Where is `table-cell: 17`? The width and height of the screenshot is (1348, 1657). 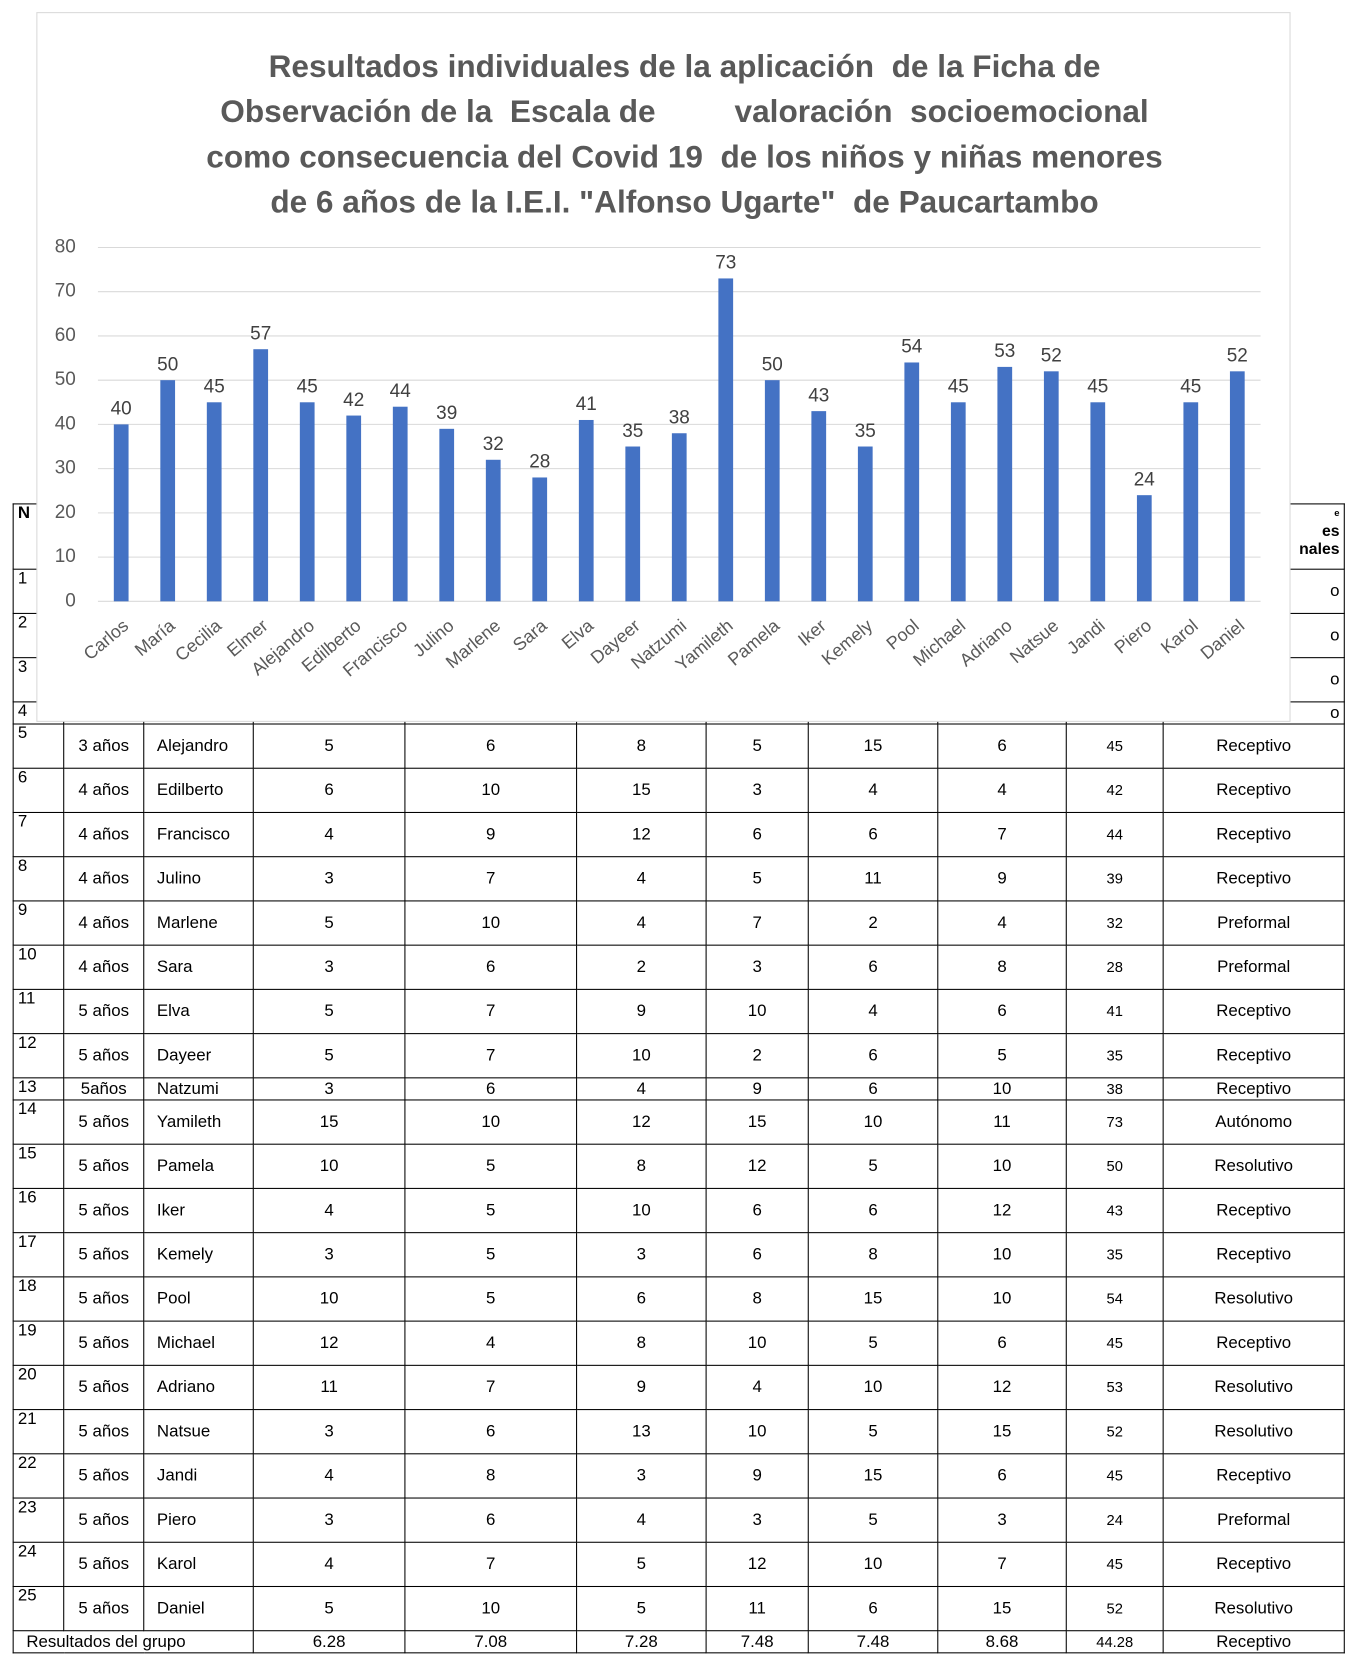
table-cell: 17 is located at coordinates (38, 1255).